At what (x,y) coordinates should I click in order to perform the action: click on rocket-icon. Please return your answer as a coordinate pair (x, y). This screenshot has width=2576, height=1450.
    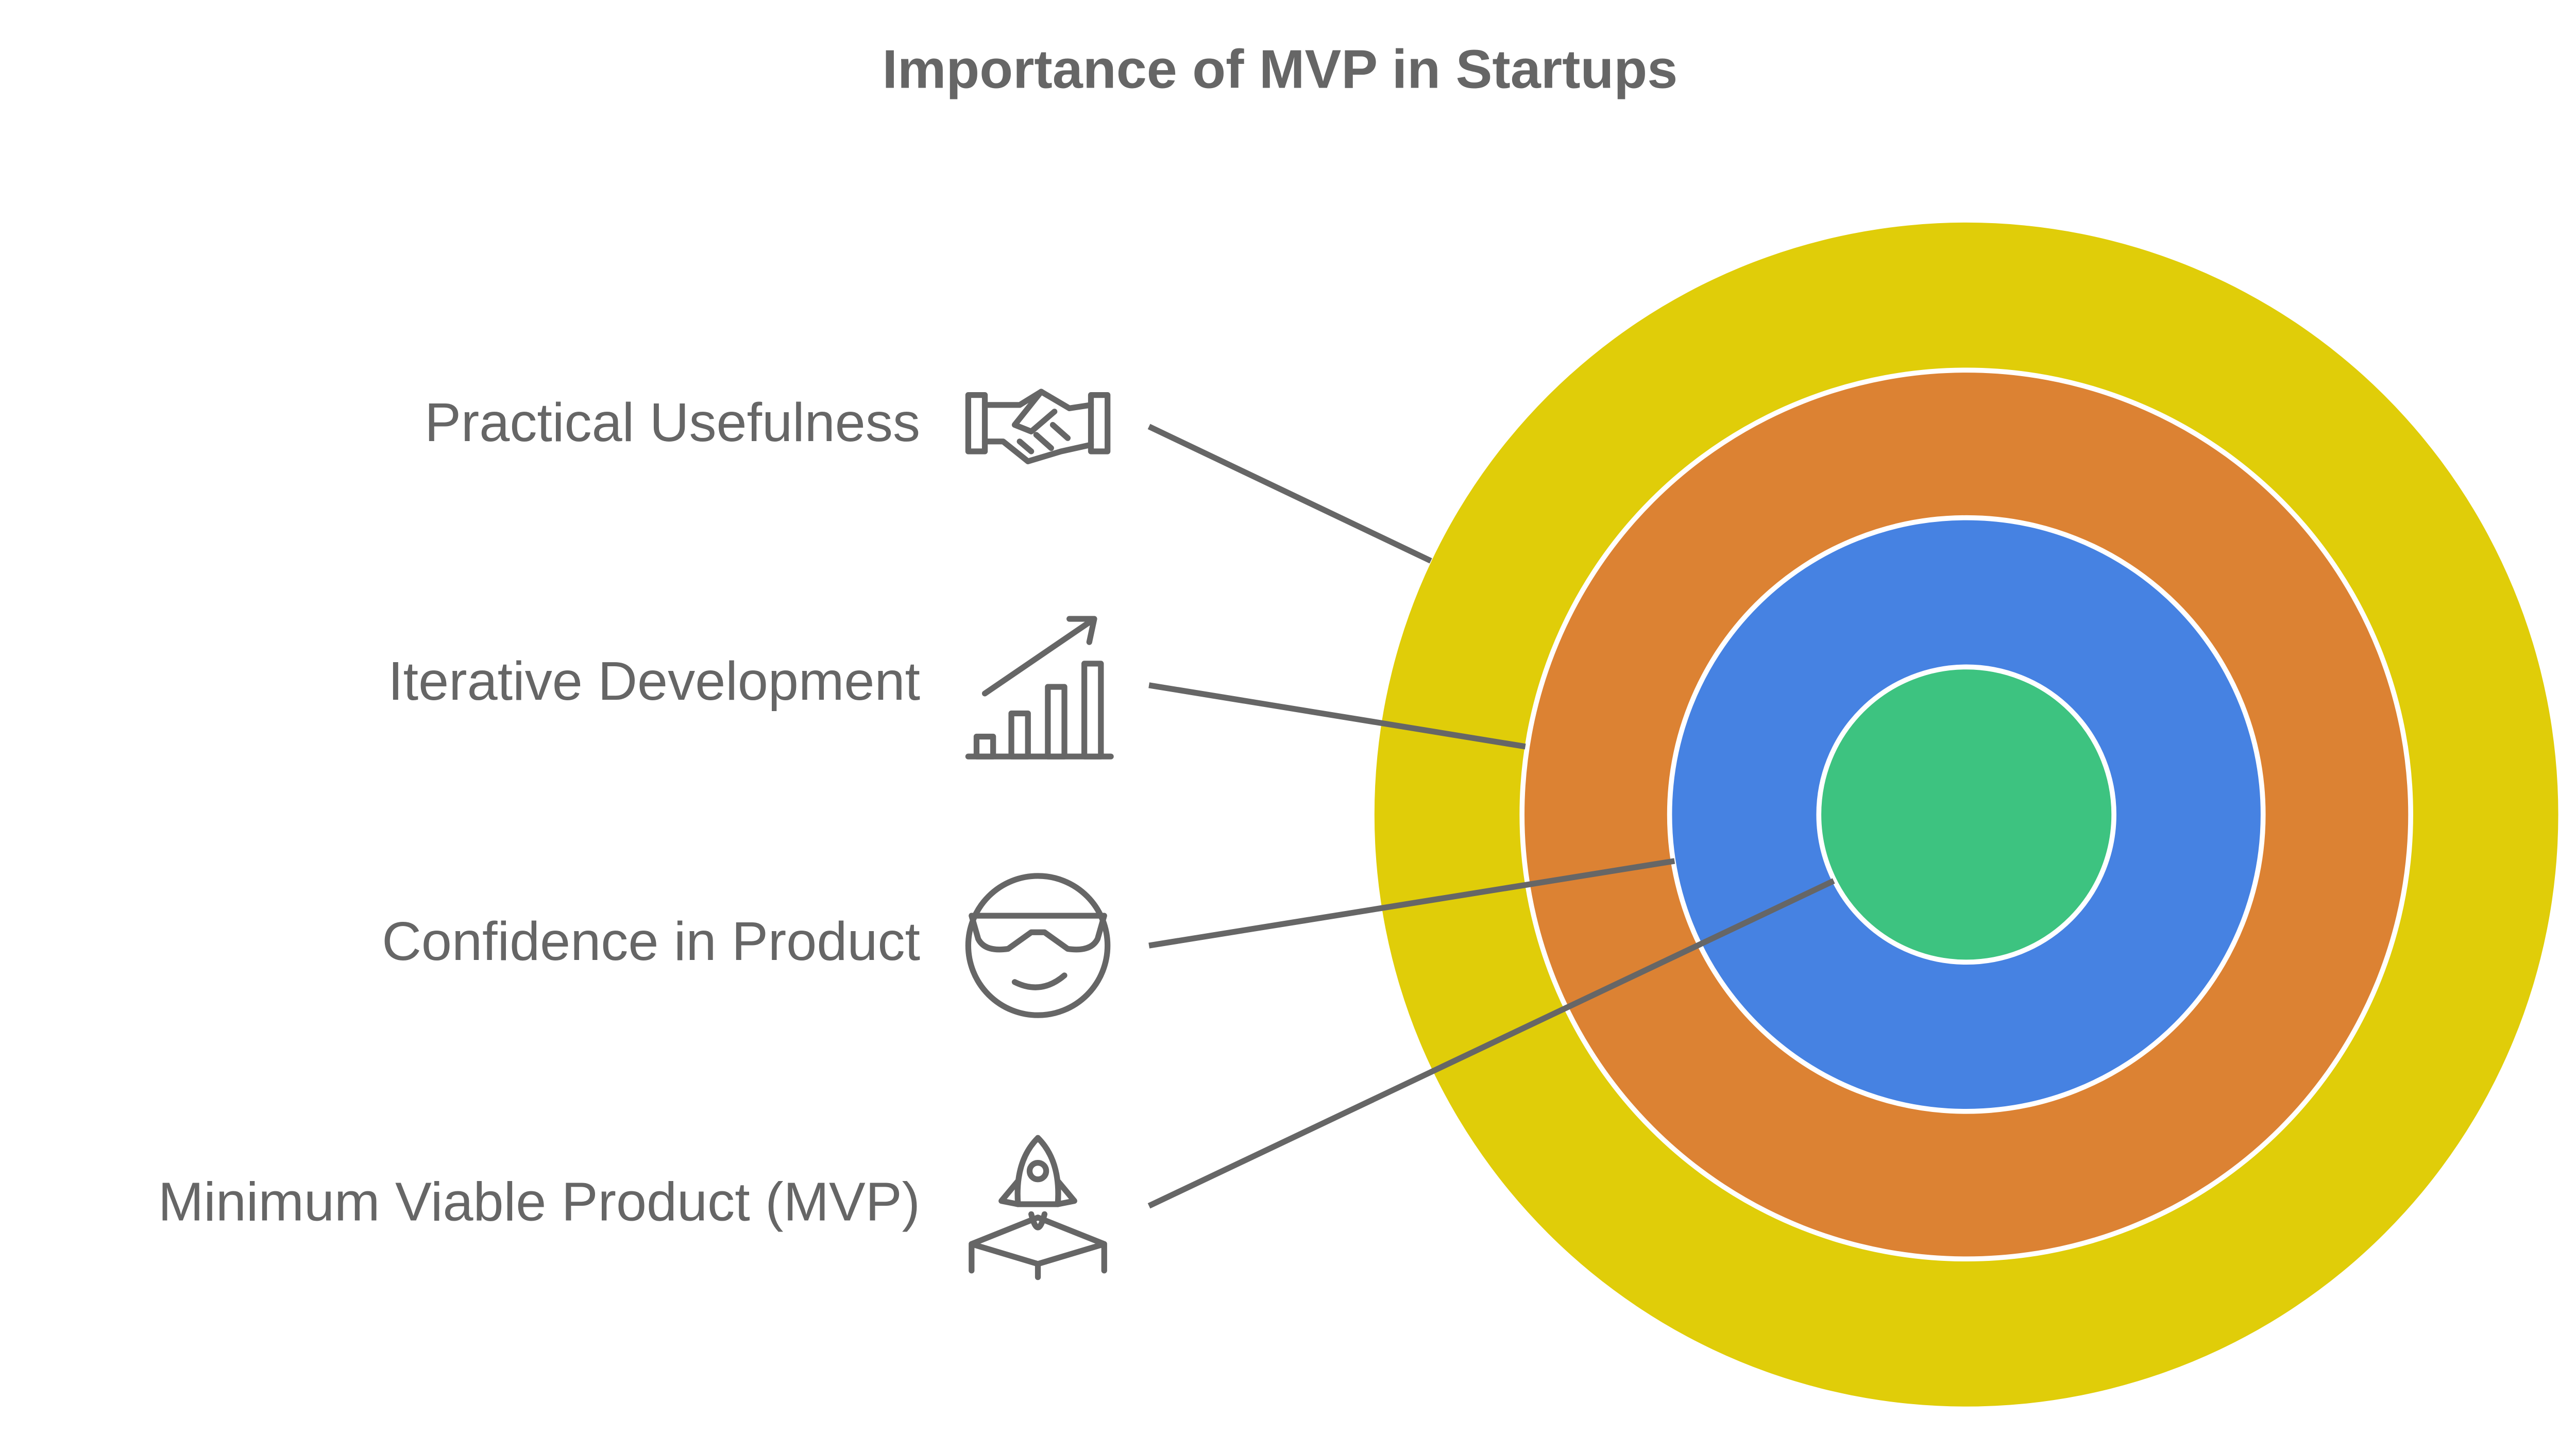
    Looking at the image, I should click on (1038, 1207).